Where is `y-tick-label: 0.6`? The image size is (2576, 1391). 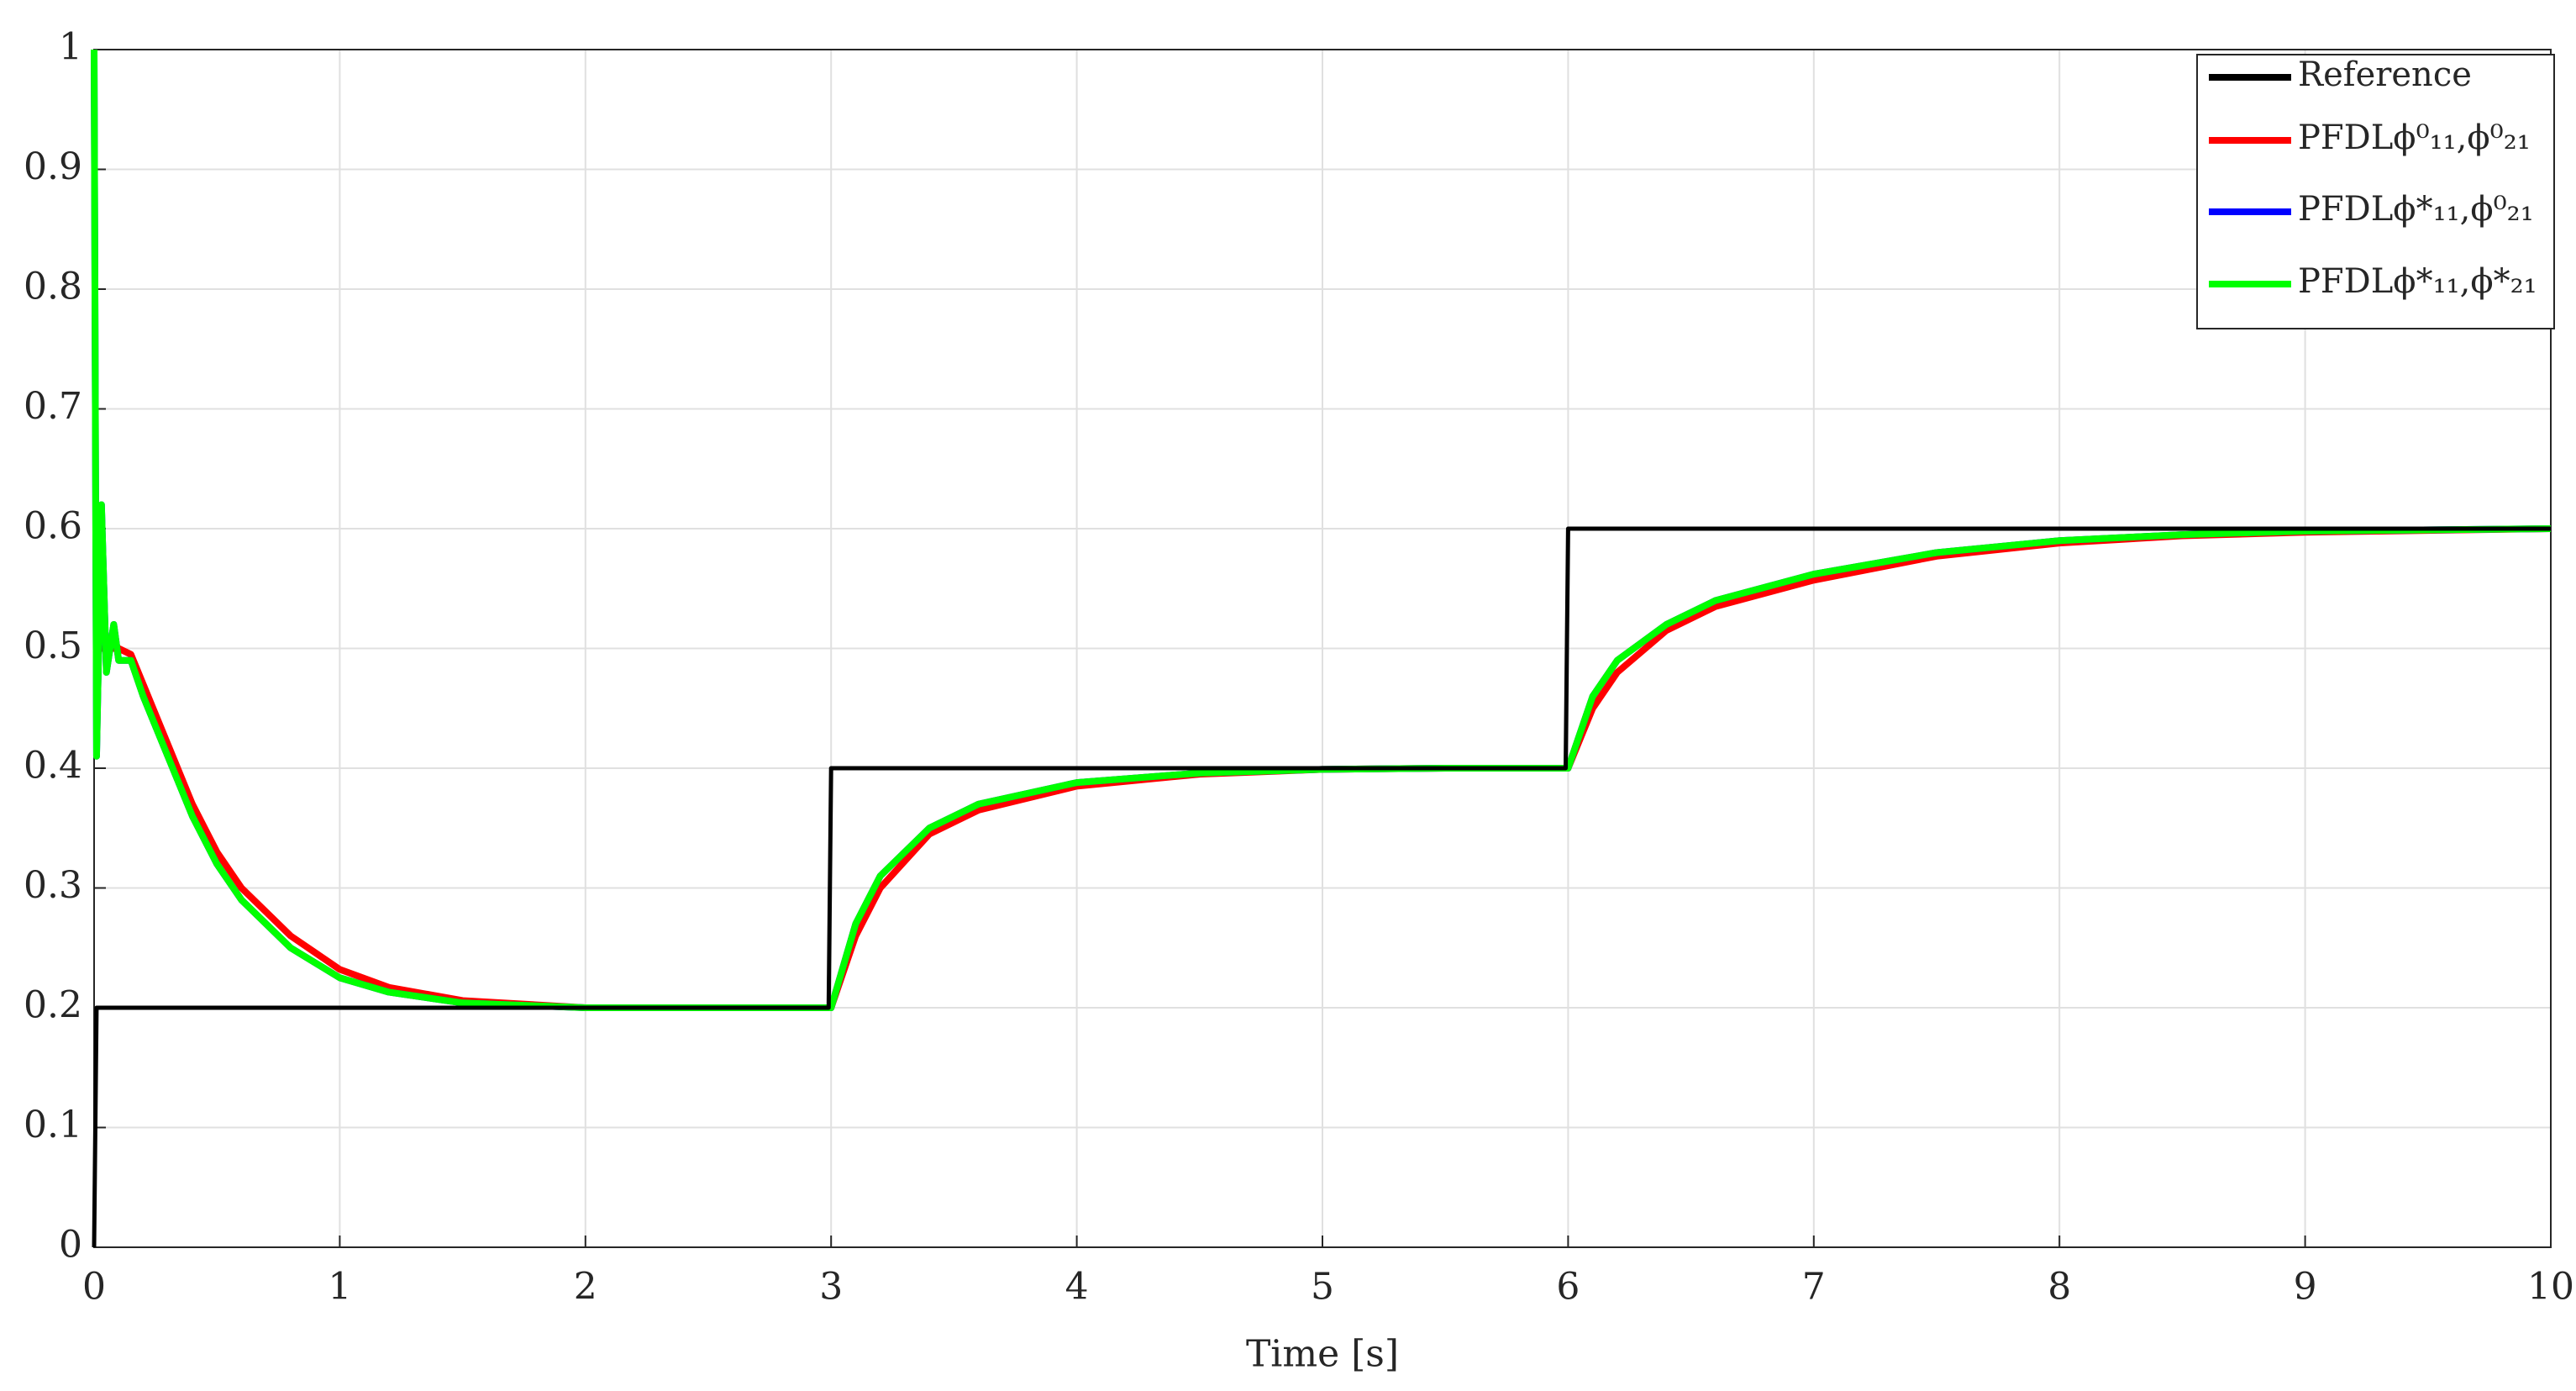 y-tick-label: 0.6 is located at coordinates (53, 526).